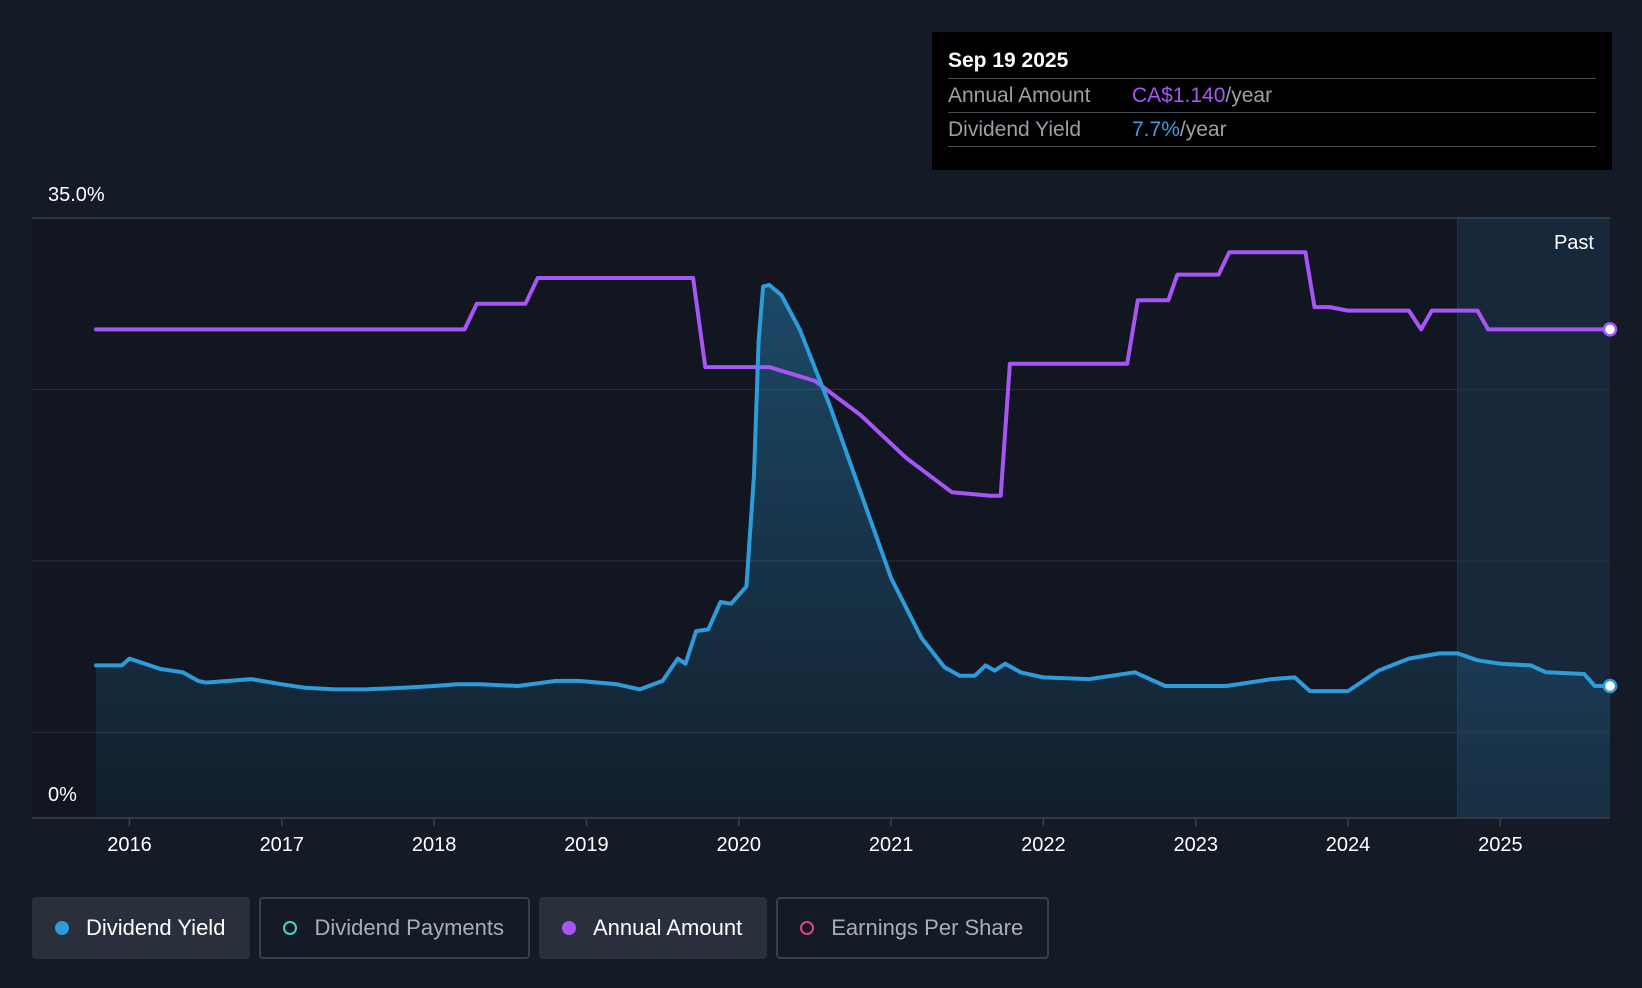  What do you see at coordinates (282, 845) in the screenshot?
I see `x-tick-label: 2017` at bounding box center [282, 845].